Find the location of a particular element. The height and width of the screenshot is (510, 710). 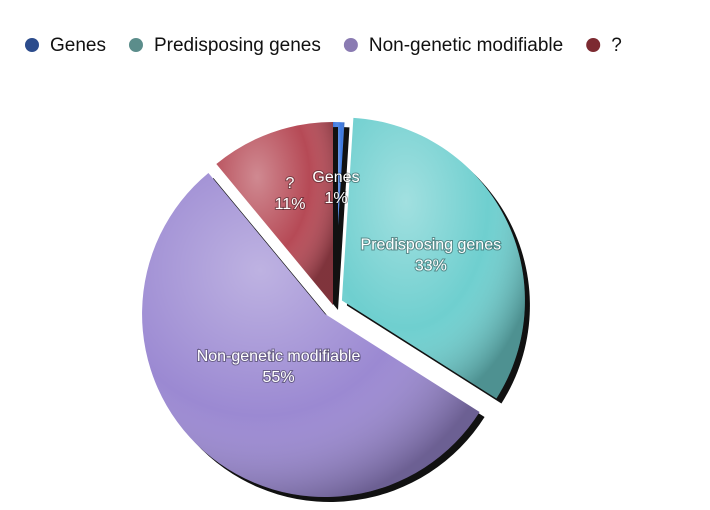

slice-value-label: 1% is located at coordinates (335, 198).